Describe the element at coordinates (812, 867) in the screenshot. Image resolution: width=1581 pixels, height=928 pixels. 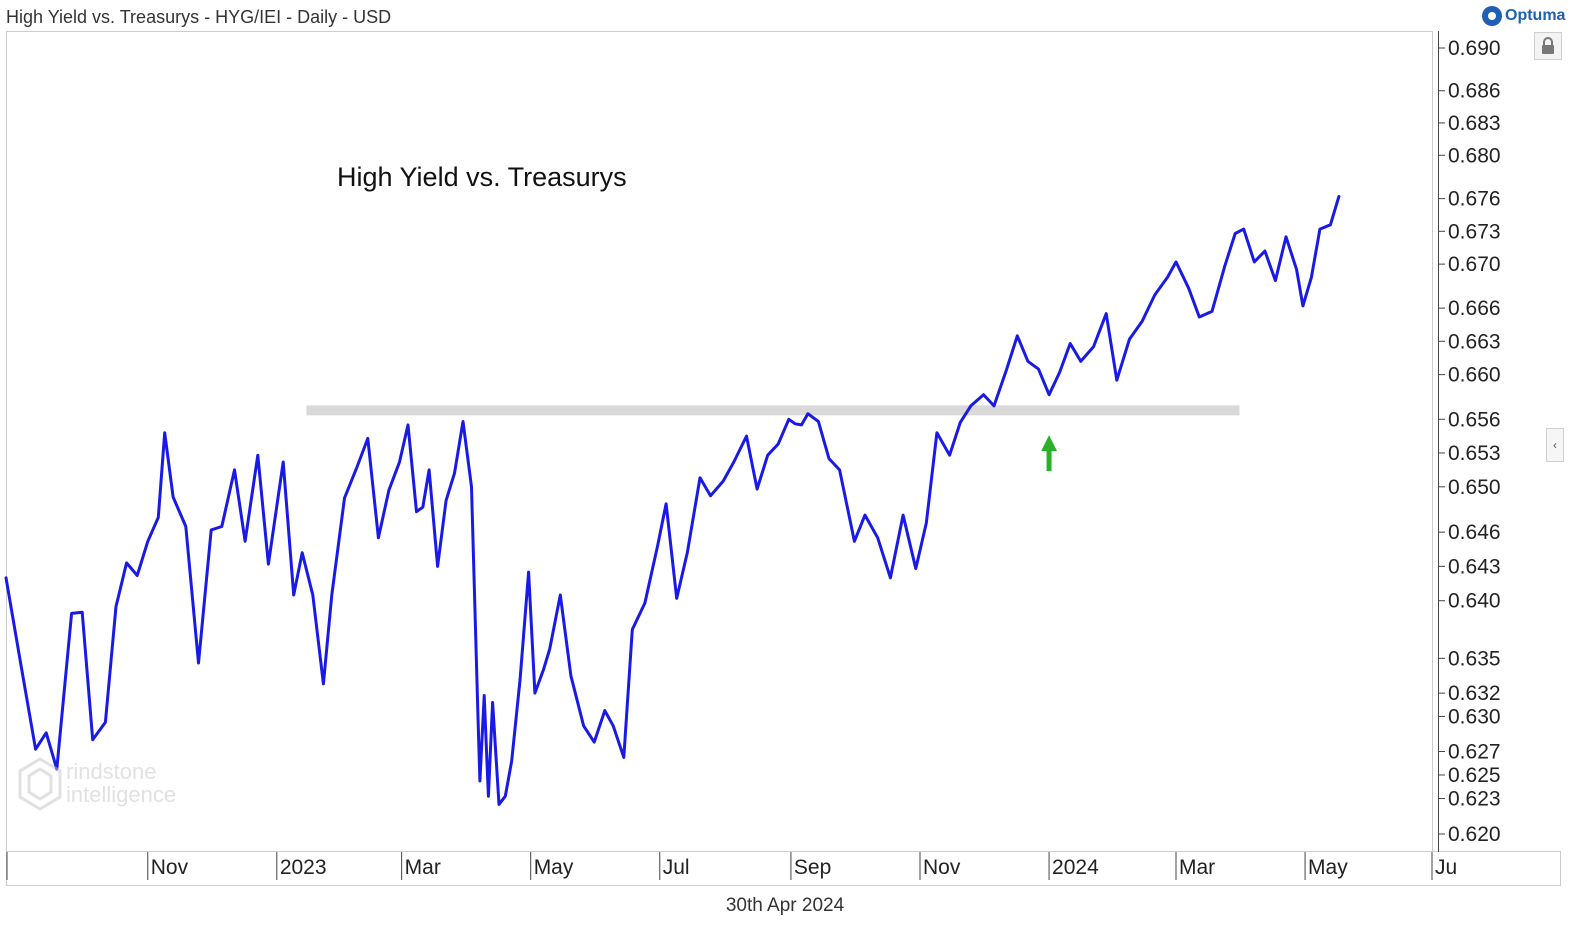
I see `x-tick-label: Sep` at that location.